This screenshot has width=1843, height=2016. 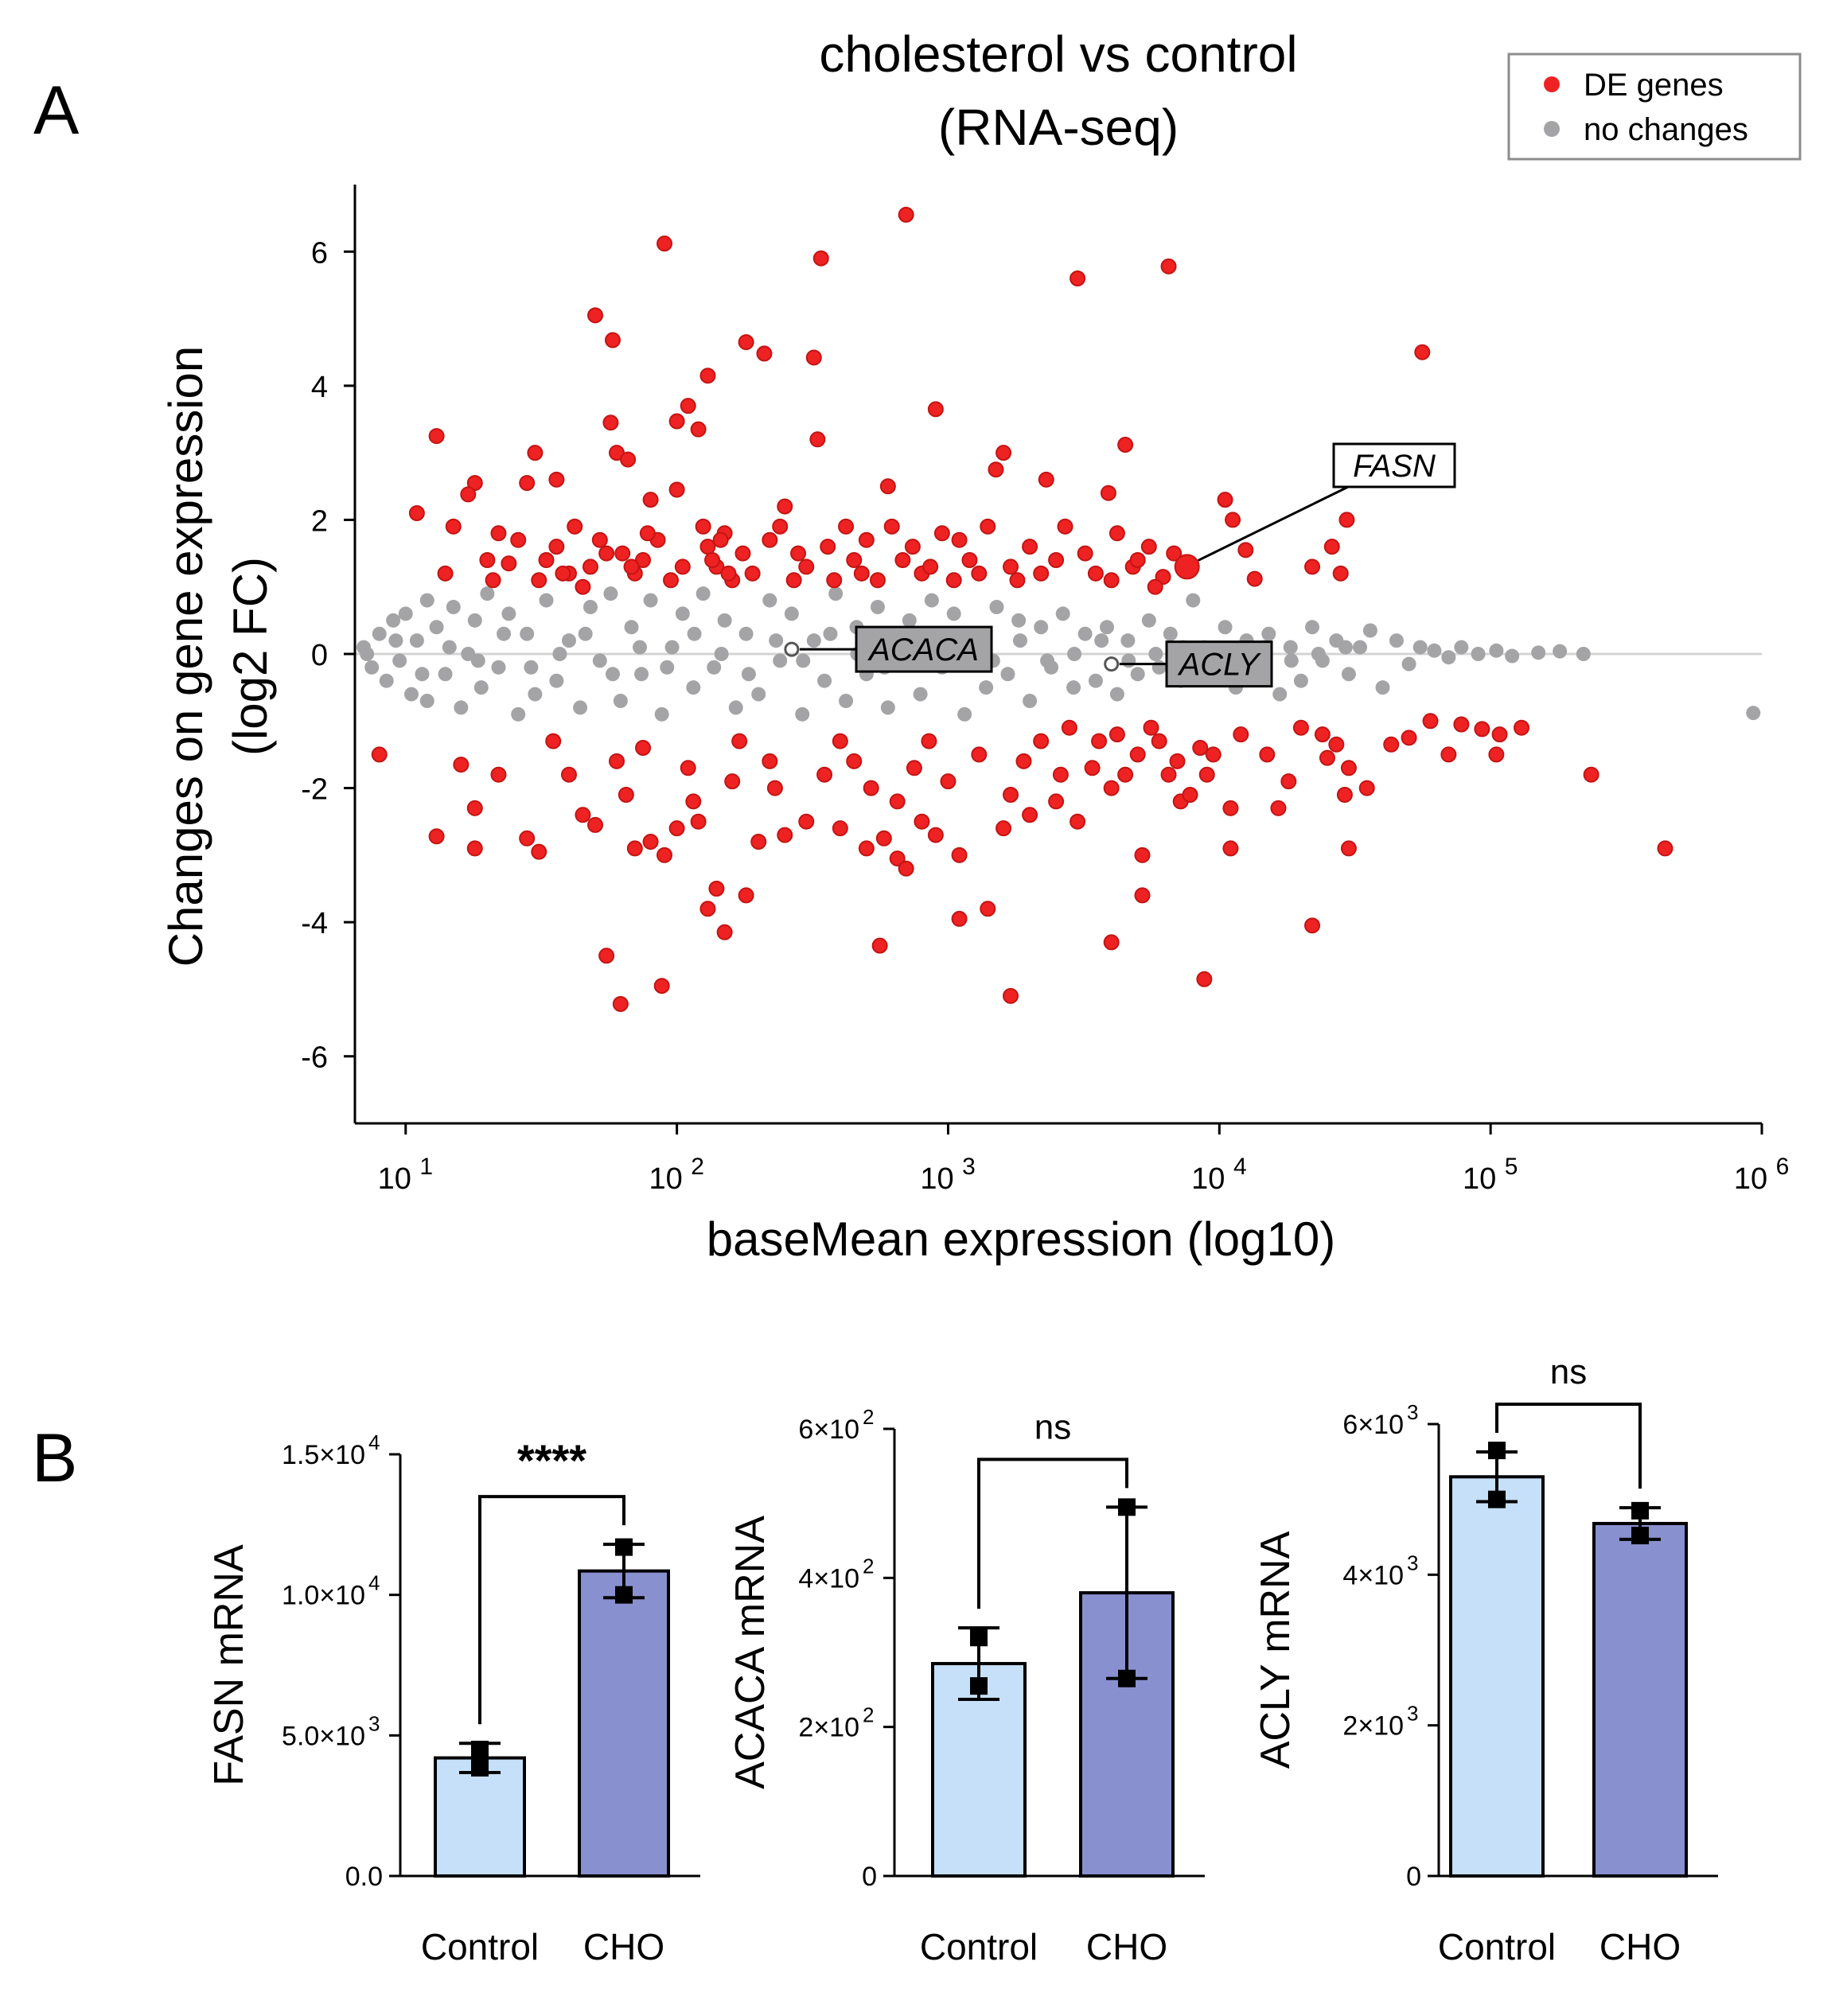 What do you see at coordinates (374, 1442) in the screenshot?
I see `y-tick-exponent: 4` at bounding box center [374, 1442].